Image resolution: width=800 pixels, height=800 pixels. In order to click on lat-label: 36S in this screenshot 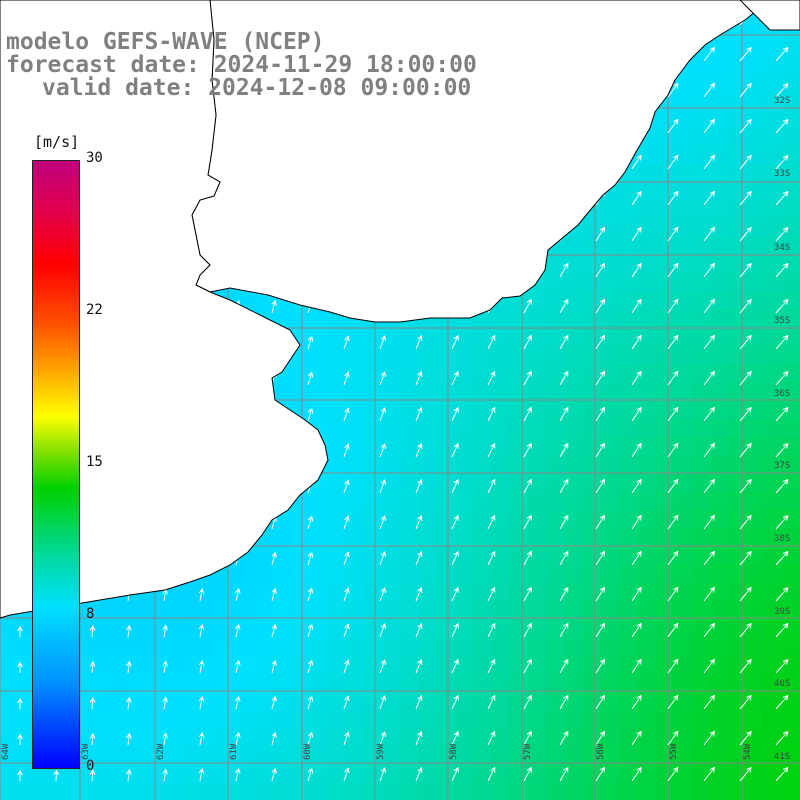, I will do `click(782, 394)`.